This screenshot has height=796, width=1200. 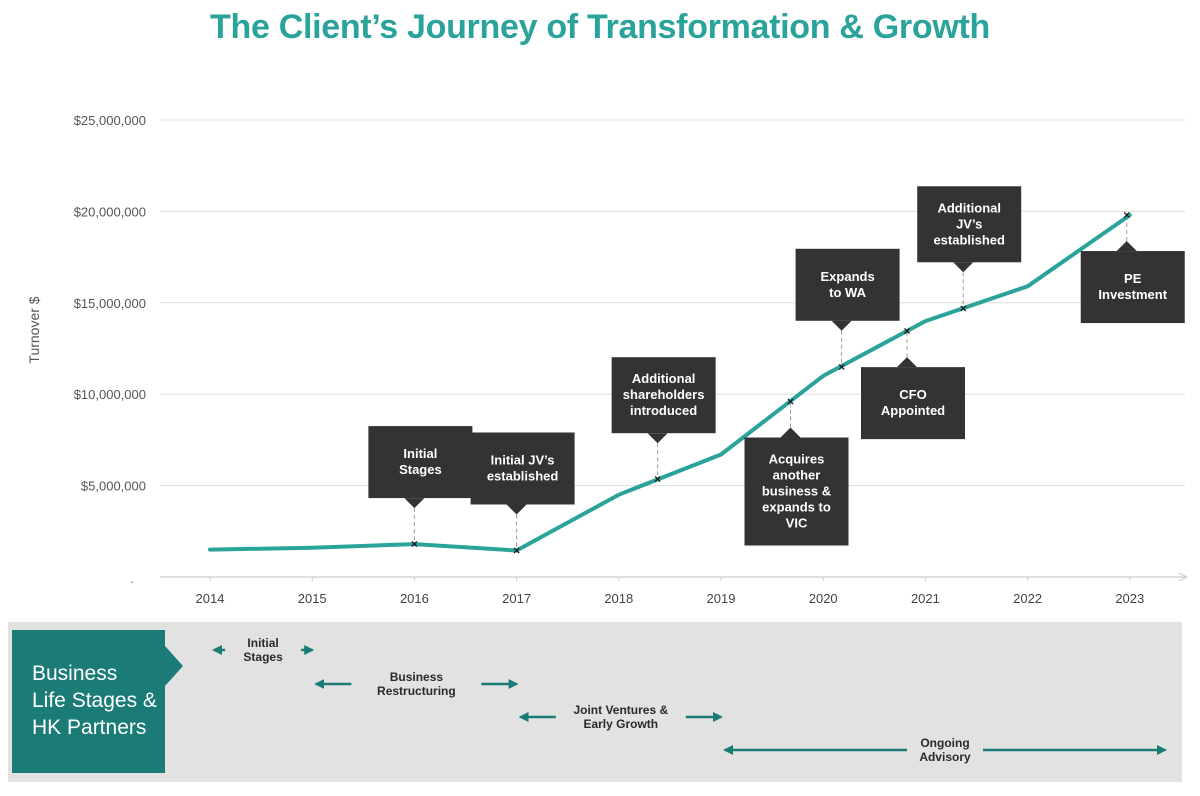 What do you see at coordinates (75, 673) in the screenshot?
I see `stages-title-line: Business` at bounding box center [75, 673].